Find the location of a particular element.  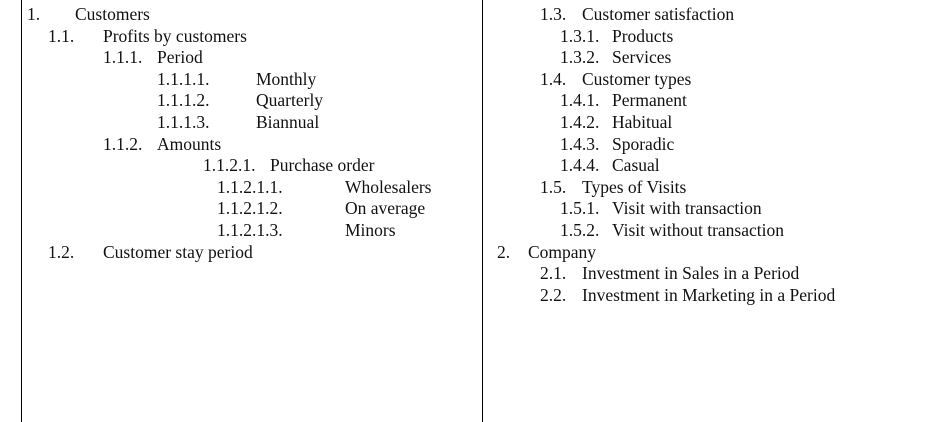

list-item: 1.1.1.3. Biannual is located at coordinates (251, 122).